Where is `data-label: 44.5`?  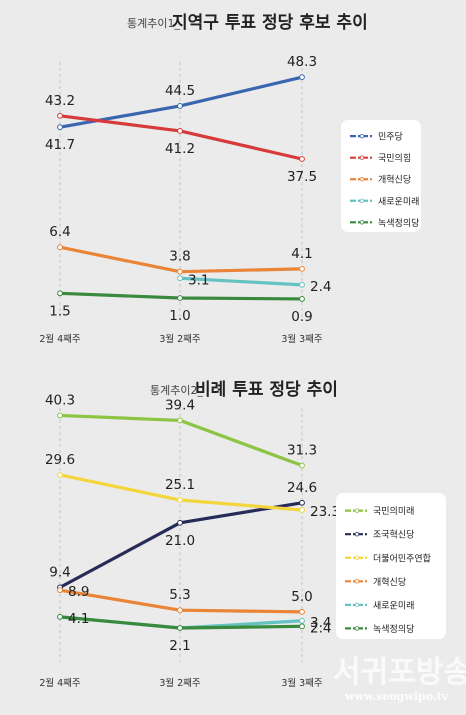 data-label: 44.5 is located at coordinates (180, 91).